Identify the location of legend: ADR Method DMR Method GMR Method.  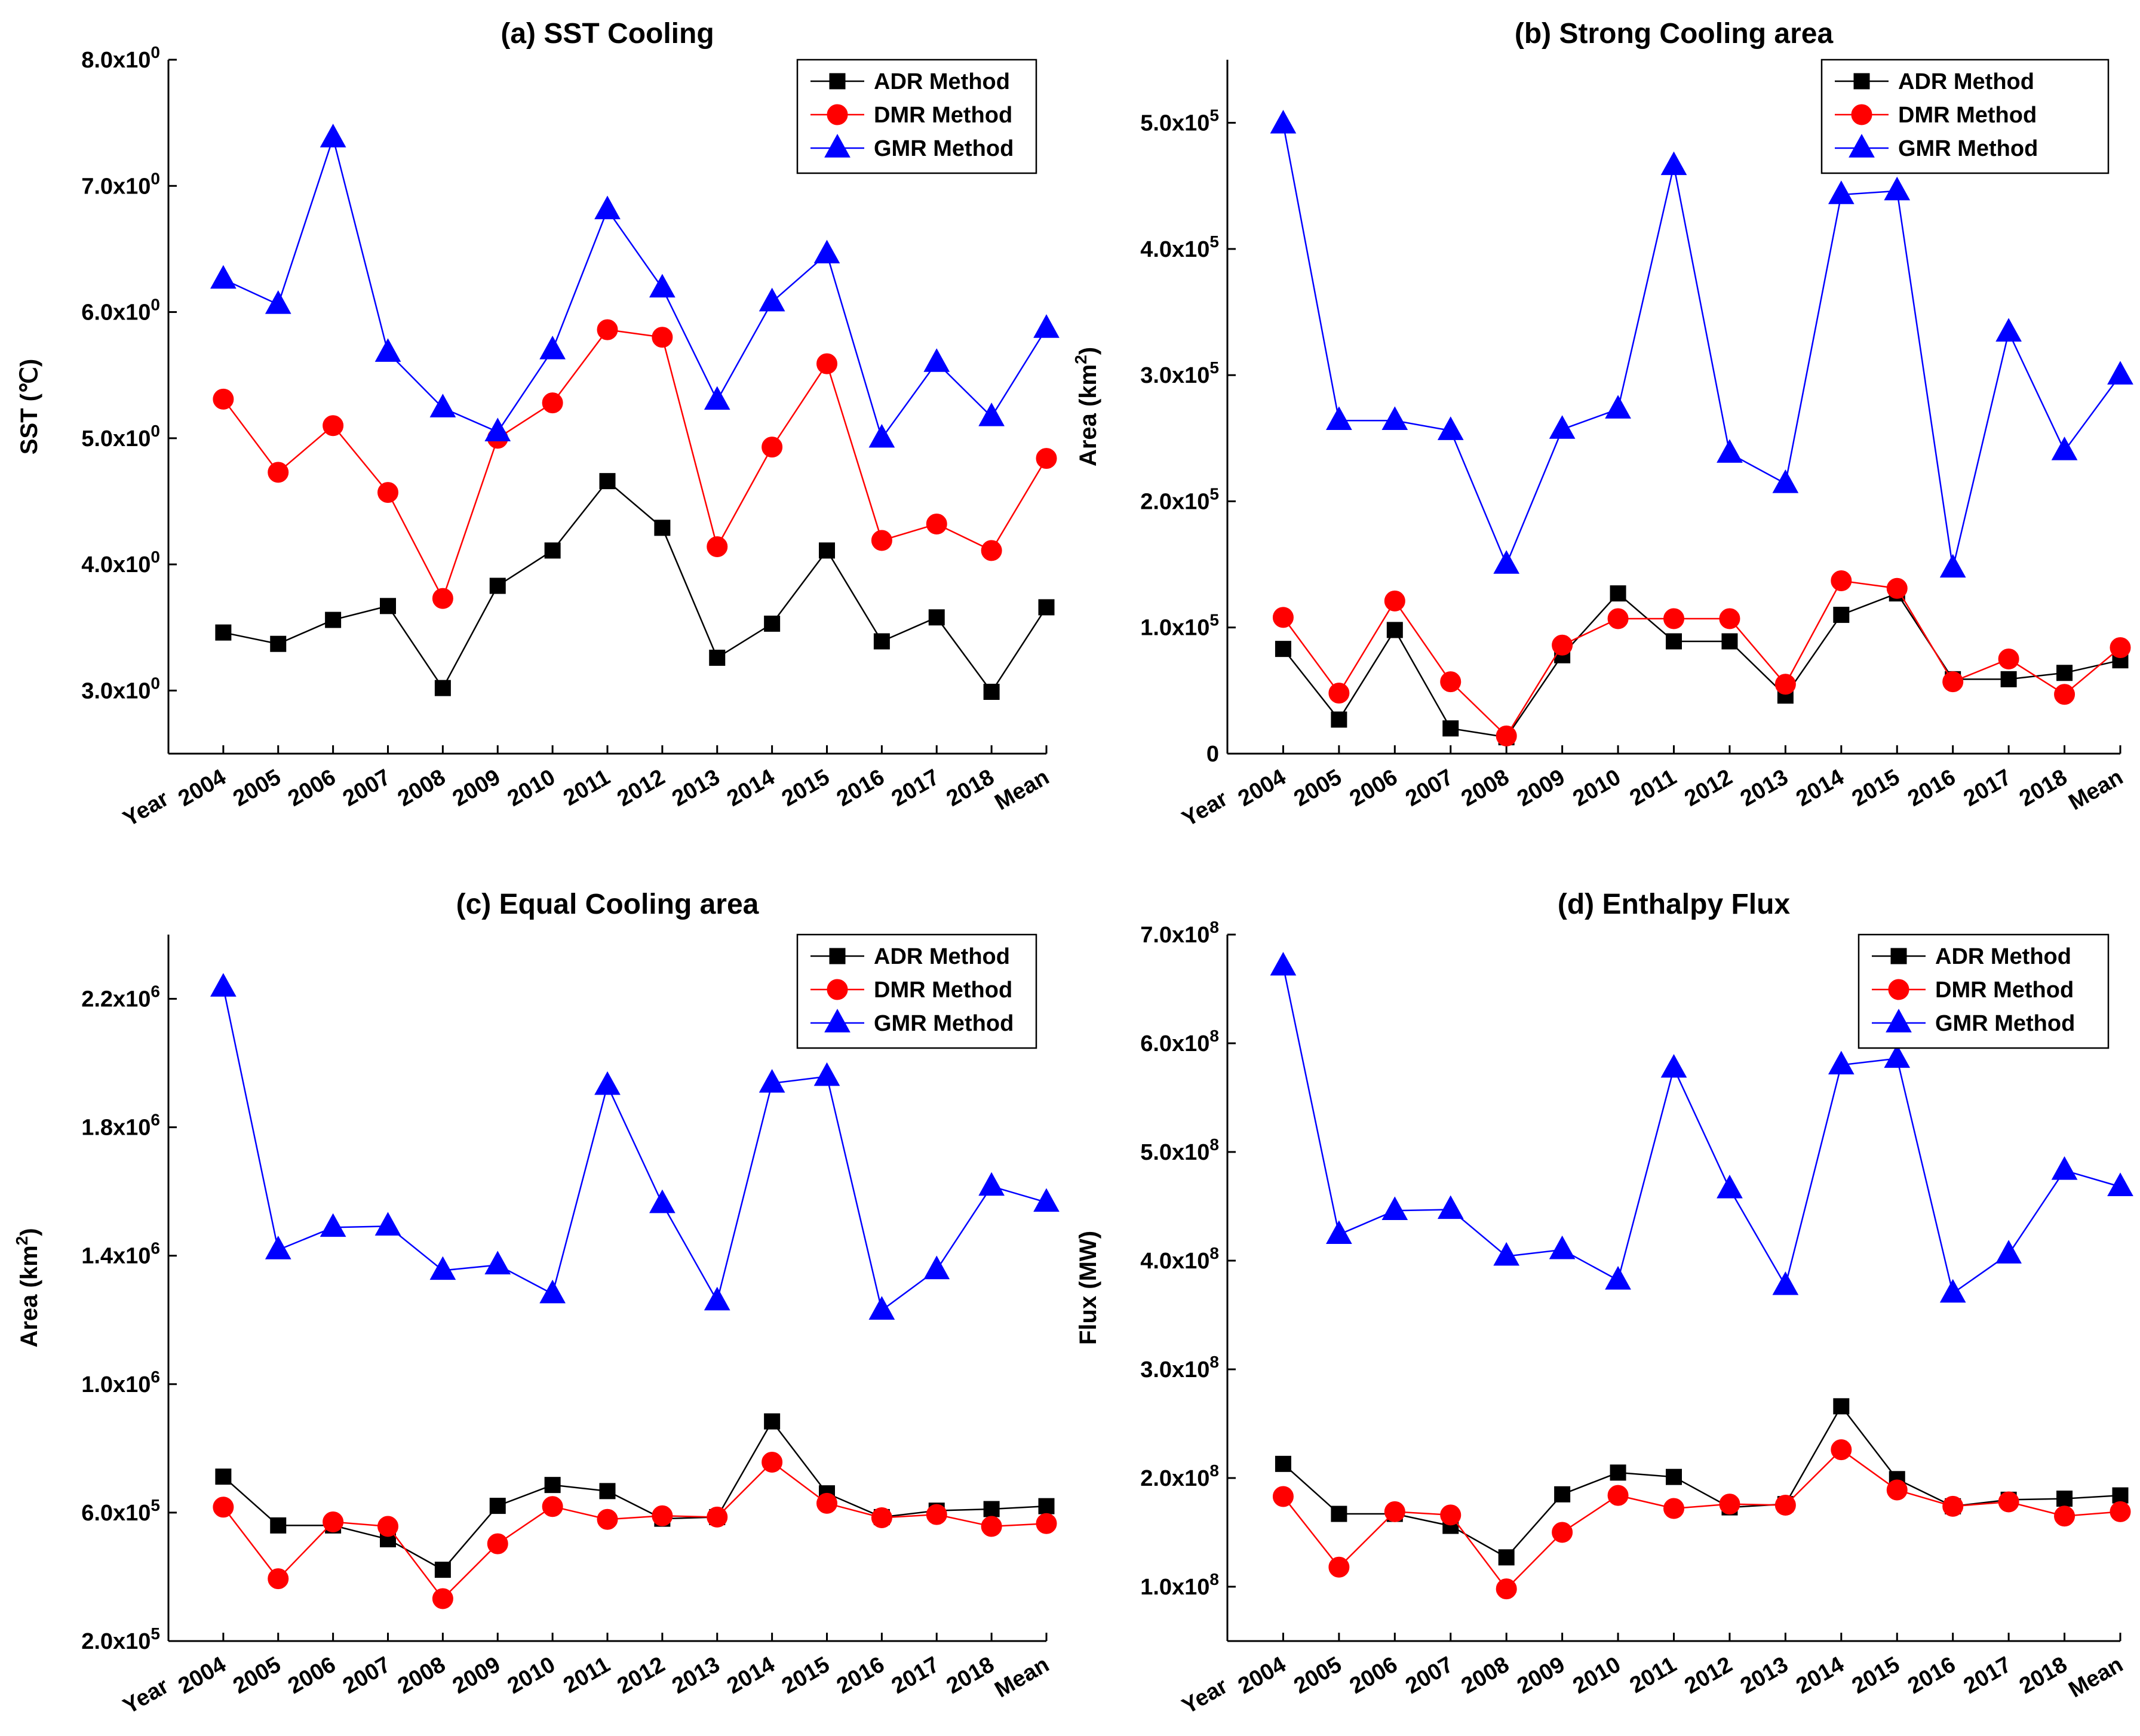
(1983, 991).